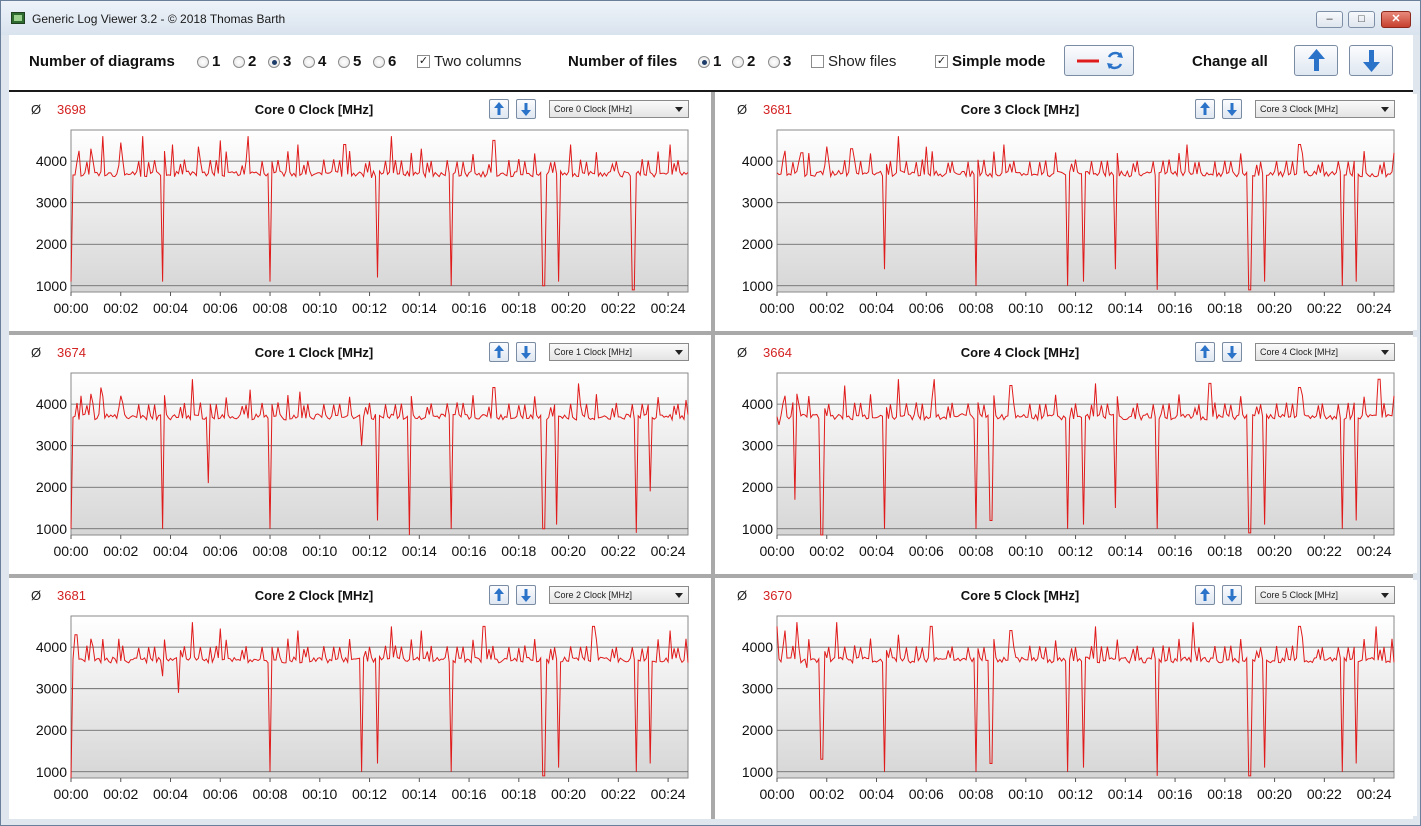 This screenshot has width=1421, height=826. Describe the element at coordinates (593, 109) in the screenshot. I see `sensor-select-value: Core 0 Clock [MHz]` at that location.